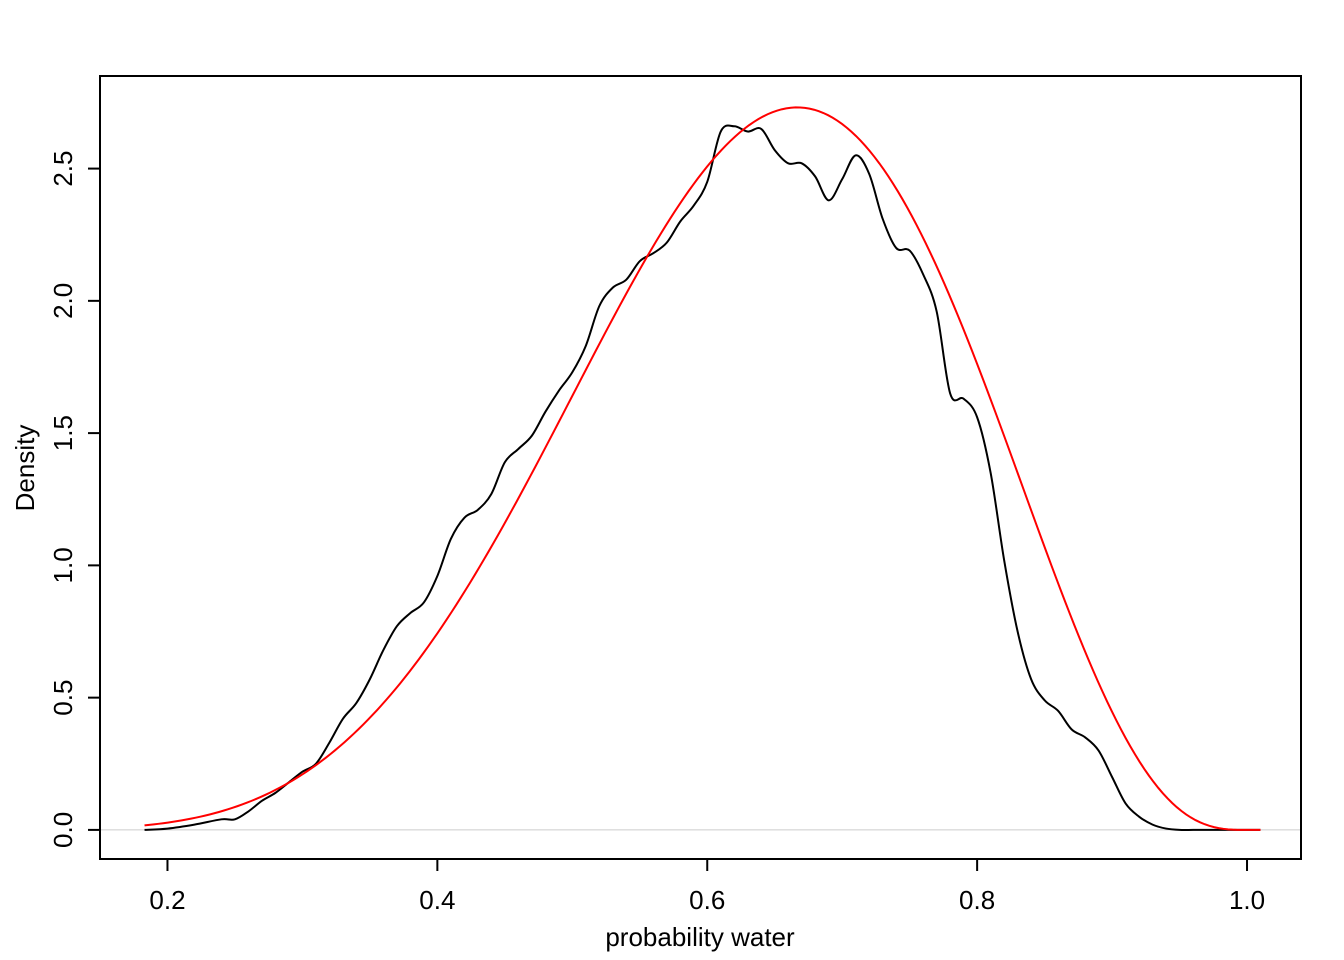 The image size is (1344, 960). Describe the element at coordinates (63, 830) in the screenshot. I see `y-tick-label: 0.0` at that location.